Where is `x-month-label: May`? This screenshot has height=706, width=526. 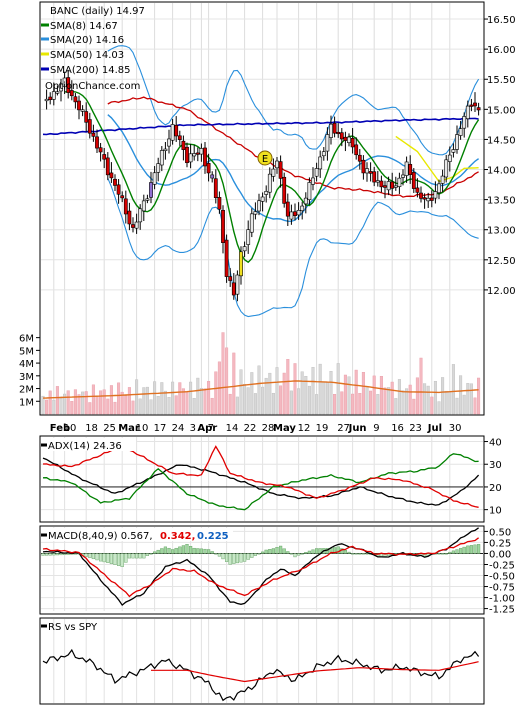 x-month-label: May is located at coordinates (284, 428).